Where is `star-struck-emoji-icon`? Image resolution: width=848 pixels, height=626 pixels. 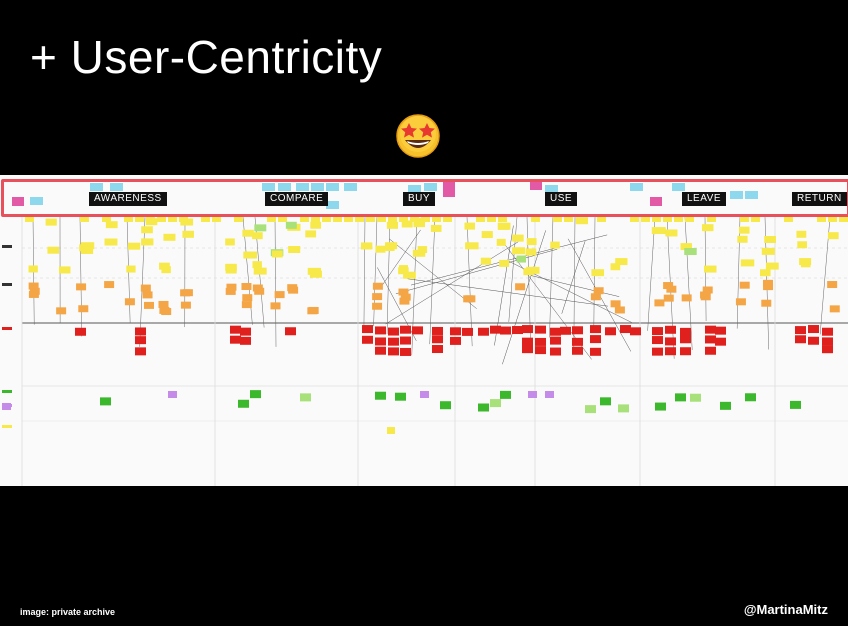
star-struck-emoji-icon is located at coordinates (418, 136).